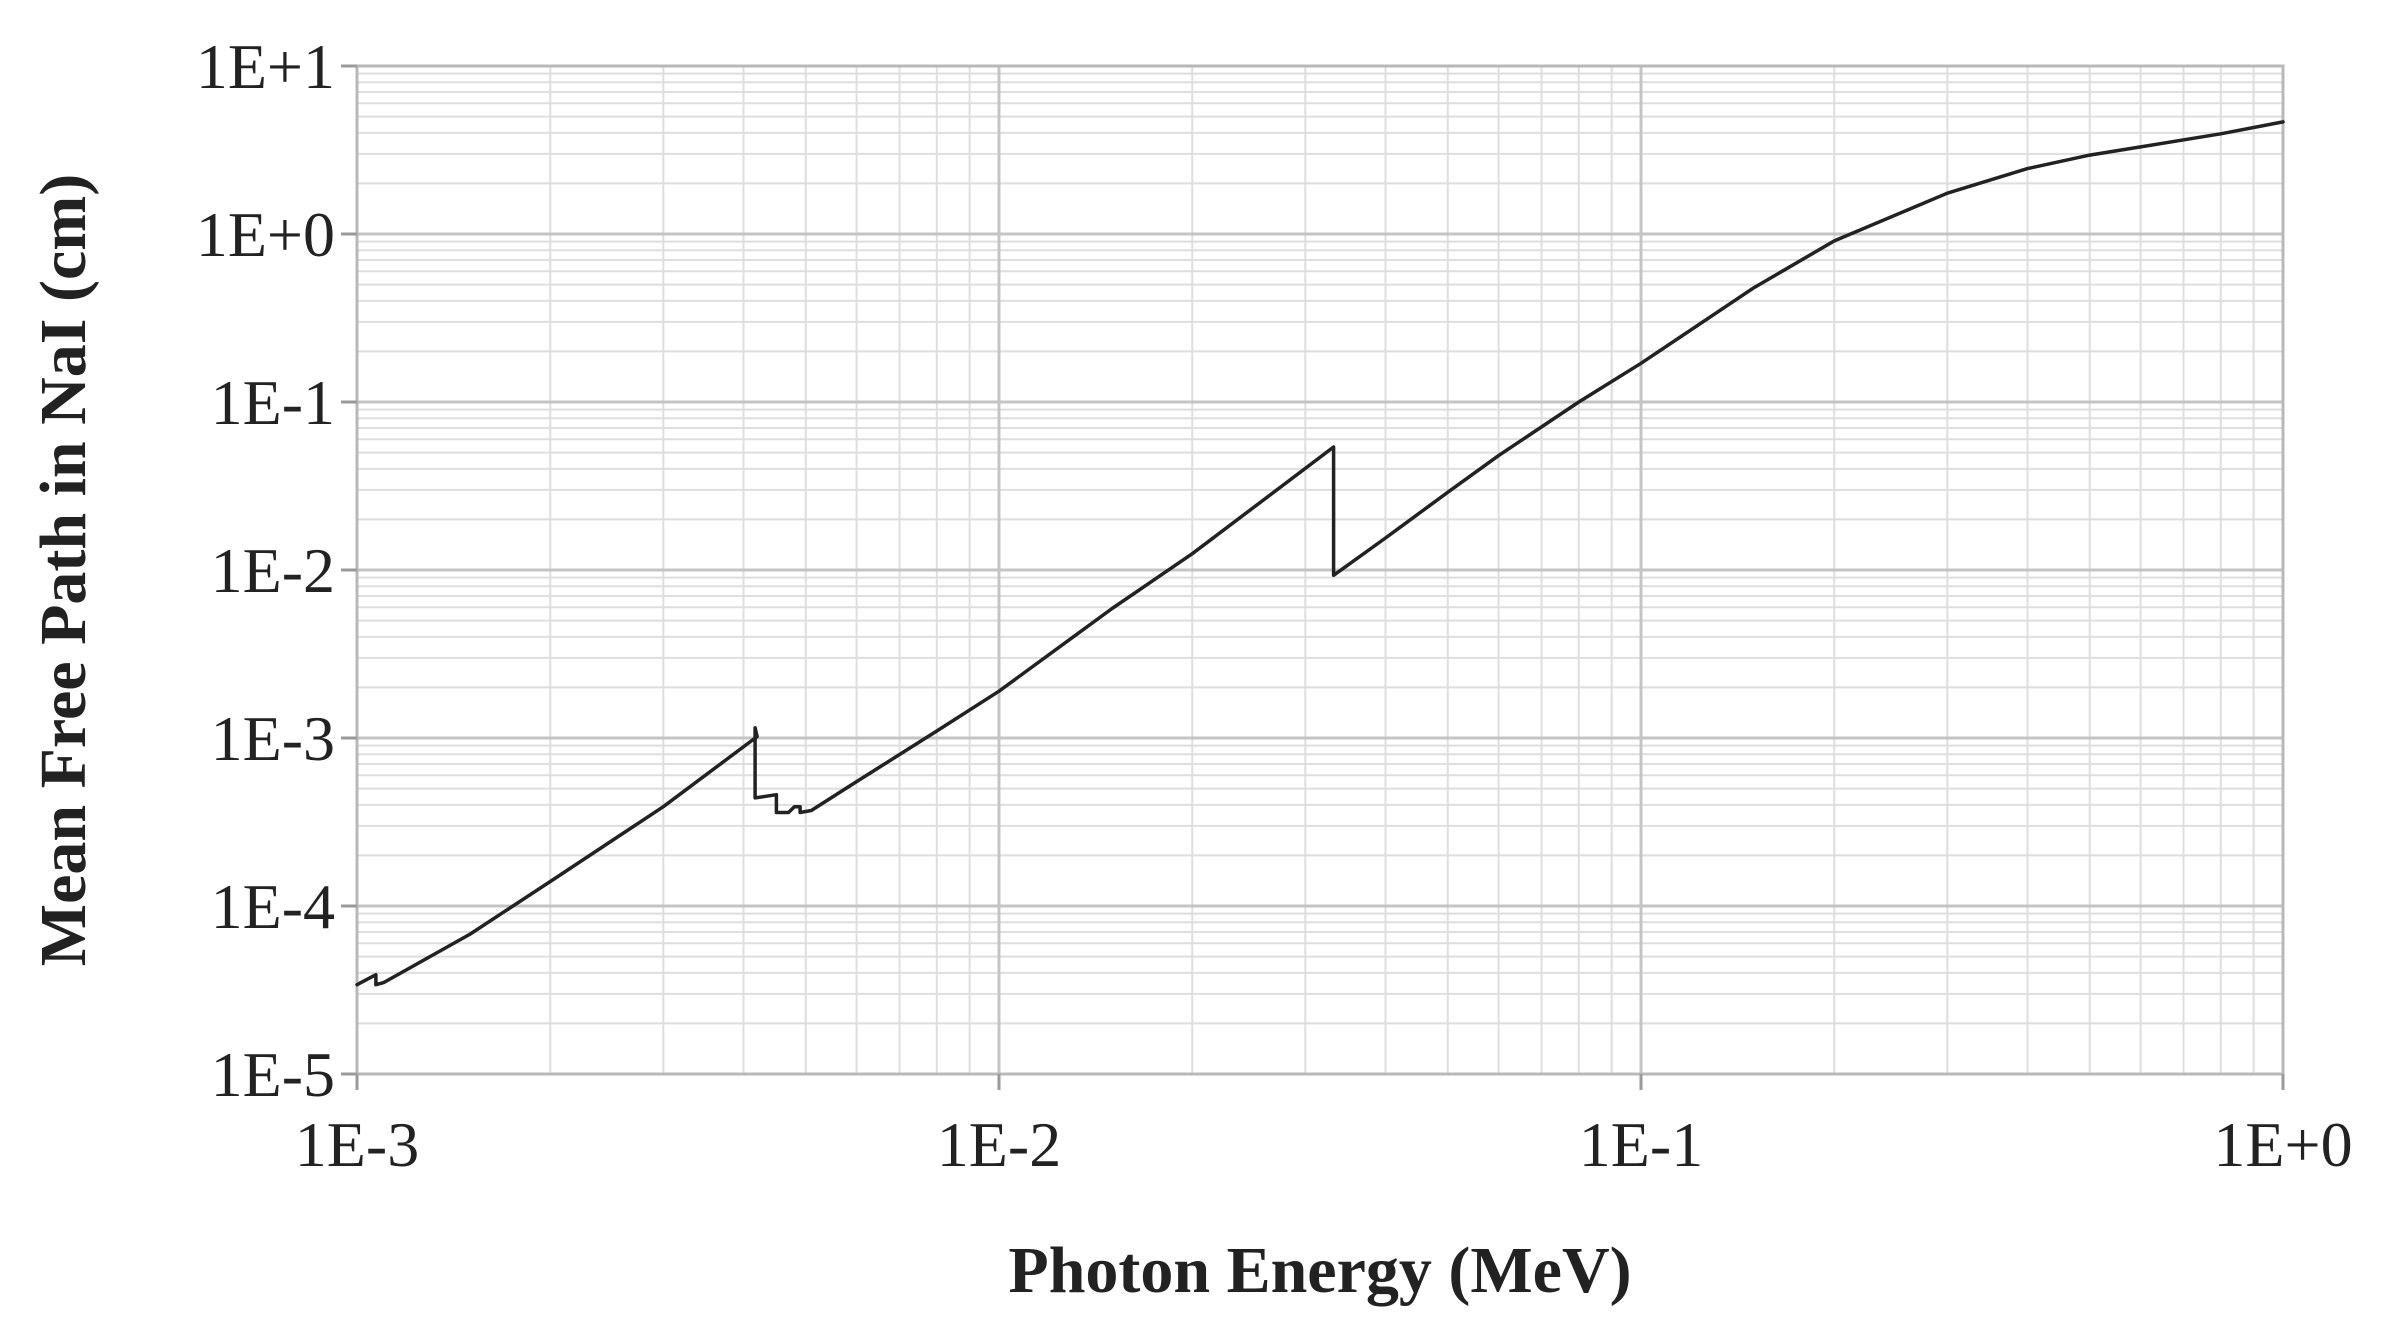 This screenshot has height=1328, width=2383. I want to click on x-tick-label: 1E-3, so click(357, 1144).